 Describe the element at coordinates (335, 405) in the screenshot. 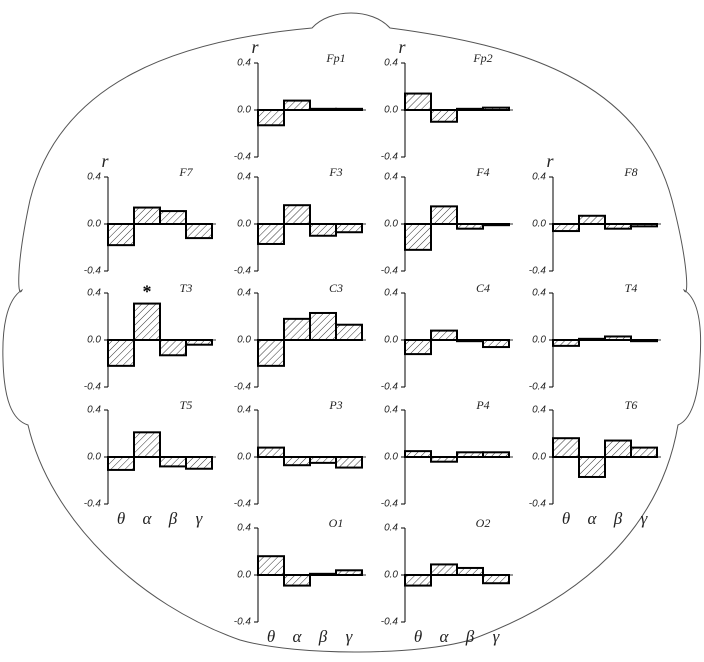

I see `chart-title: P3` at that location.